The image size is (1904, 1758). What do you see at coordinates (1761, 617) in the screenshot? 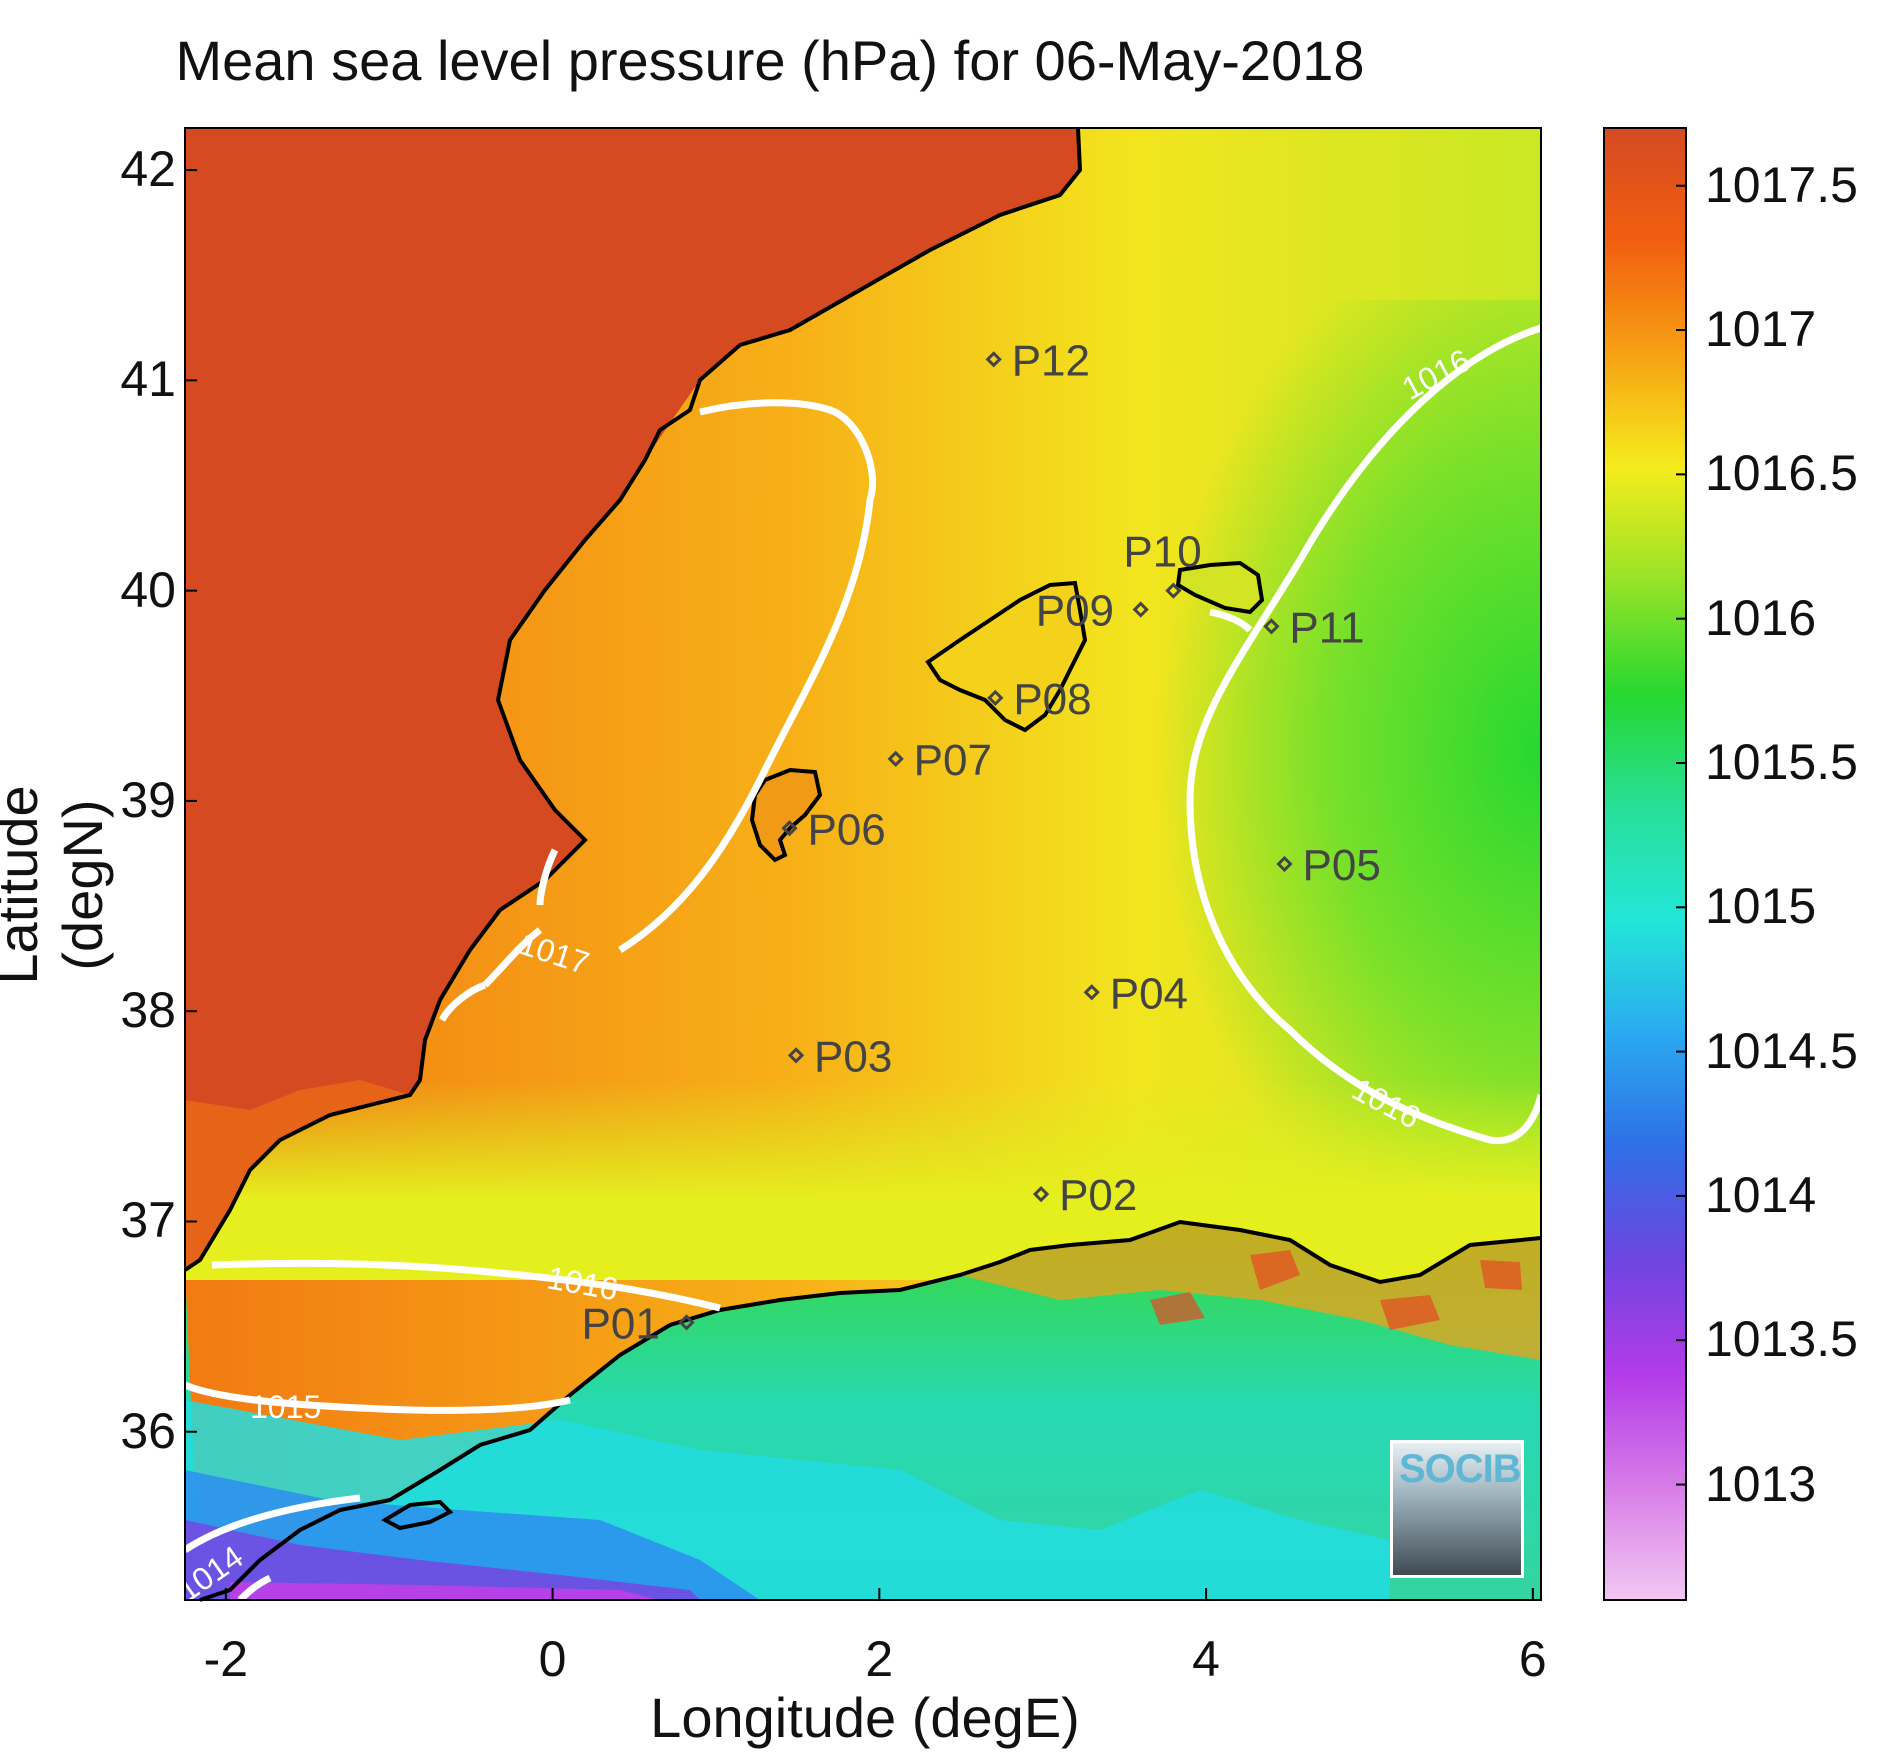
I see `colorbar-tick-label: 1016` at bounding box center [1761, 617].